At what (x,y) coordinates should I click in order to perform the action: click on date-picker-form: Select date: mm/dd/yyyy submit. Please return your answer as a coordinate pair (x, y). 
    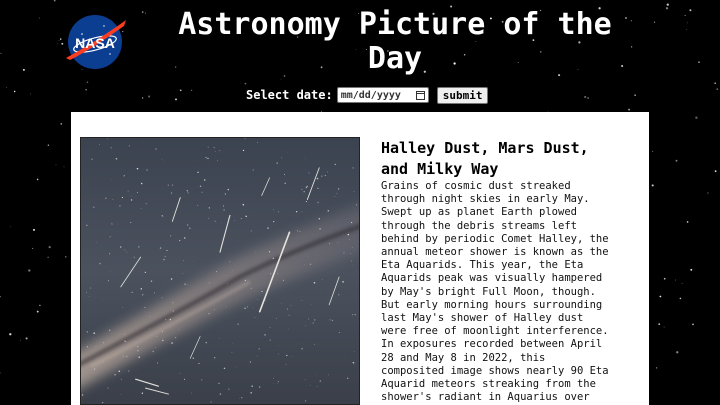
    Looking at the image, I should click on (367, 95).